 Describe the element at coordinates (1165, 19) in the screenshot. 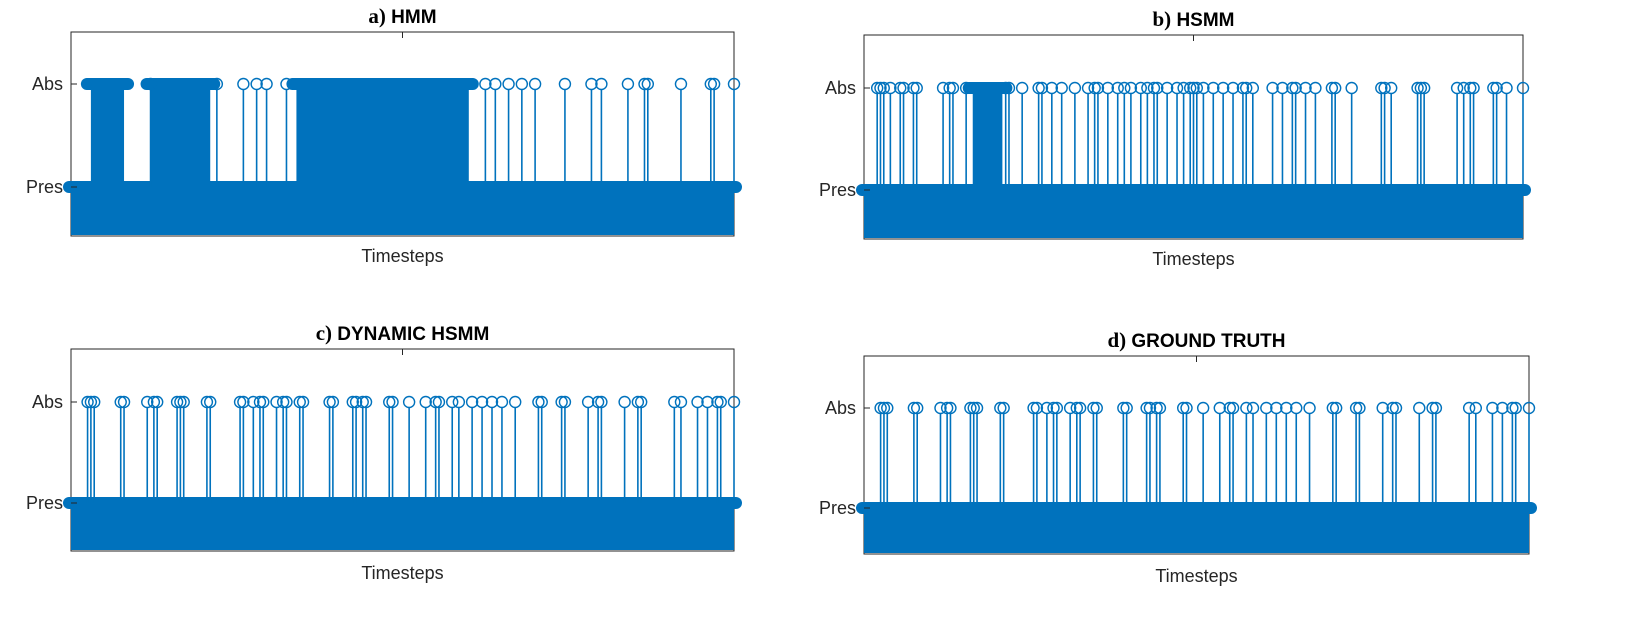

I see `title-prefix: b)` at that location.